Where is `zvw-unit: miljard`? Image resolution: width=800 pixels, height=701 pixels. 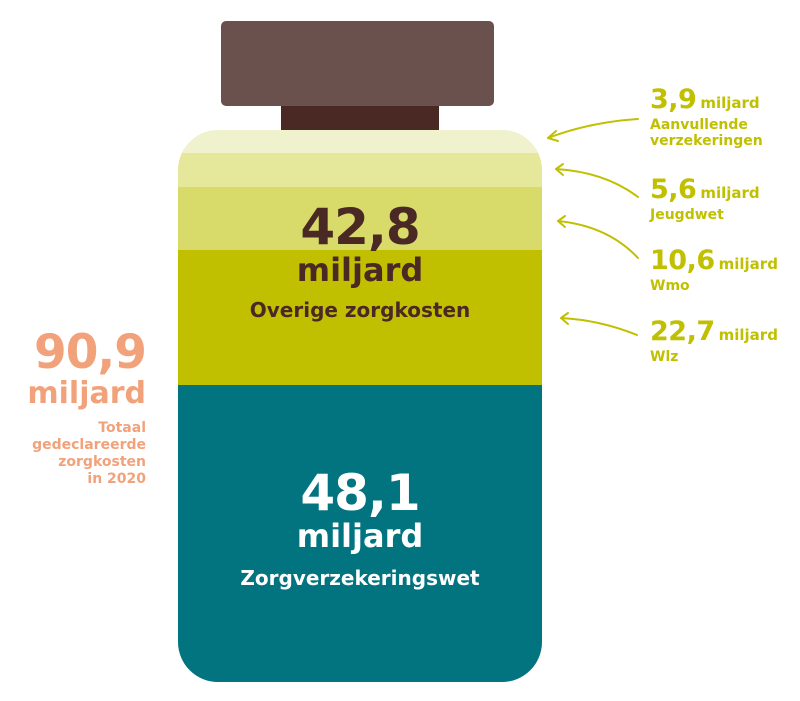 zvw-unit: miljard is located at coordinates (360, 536).